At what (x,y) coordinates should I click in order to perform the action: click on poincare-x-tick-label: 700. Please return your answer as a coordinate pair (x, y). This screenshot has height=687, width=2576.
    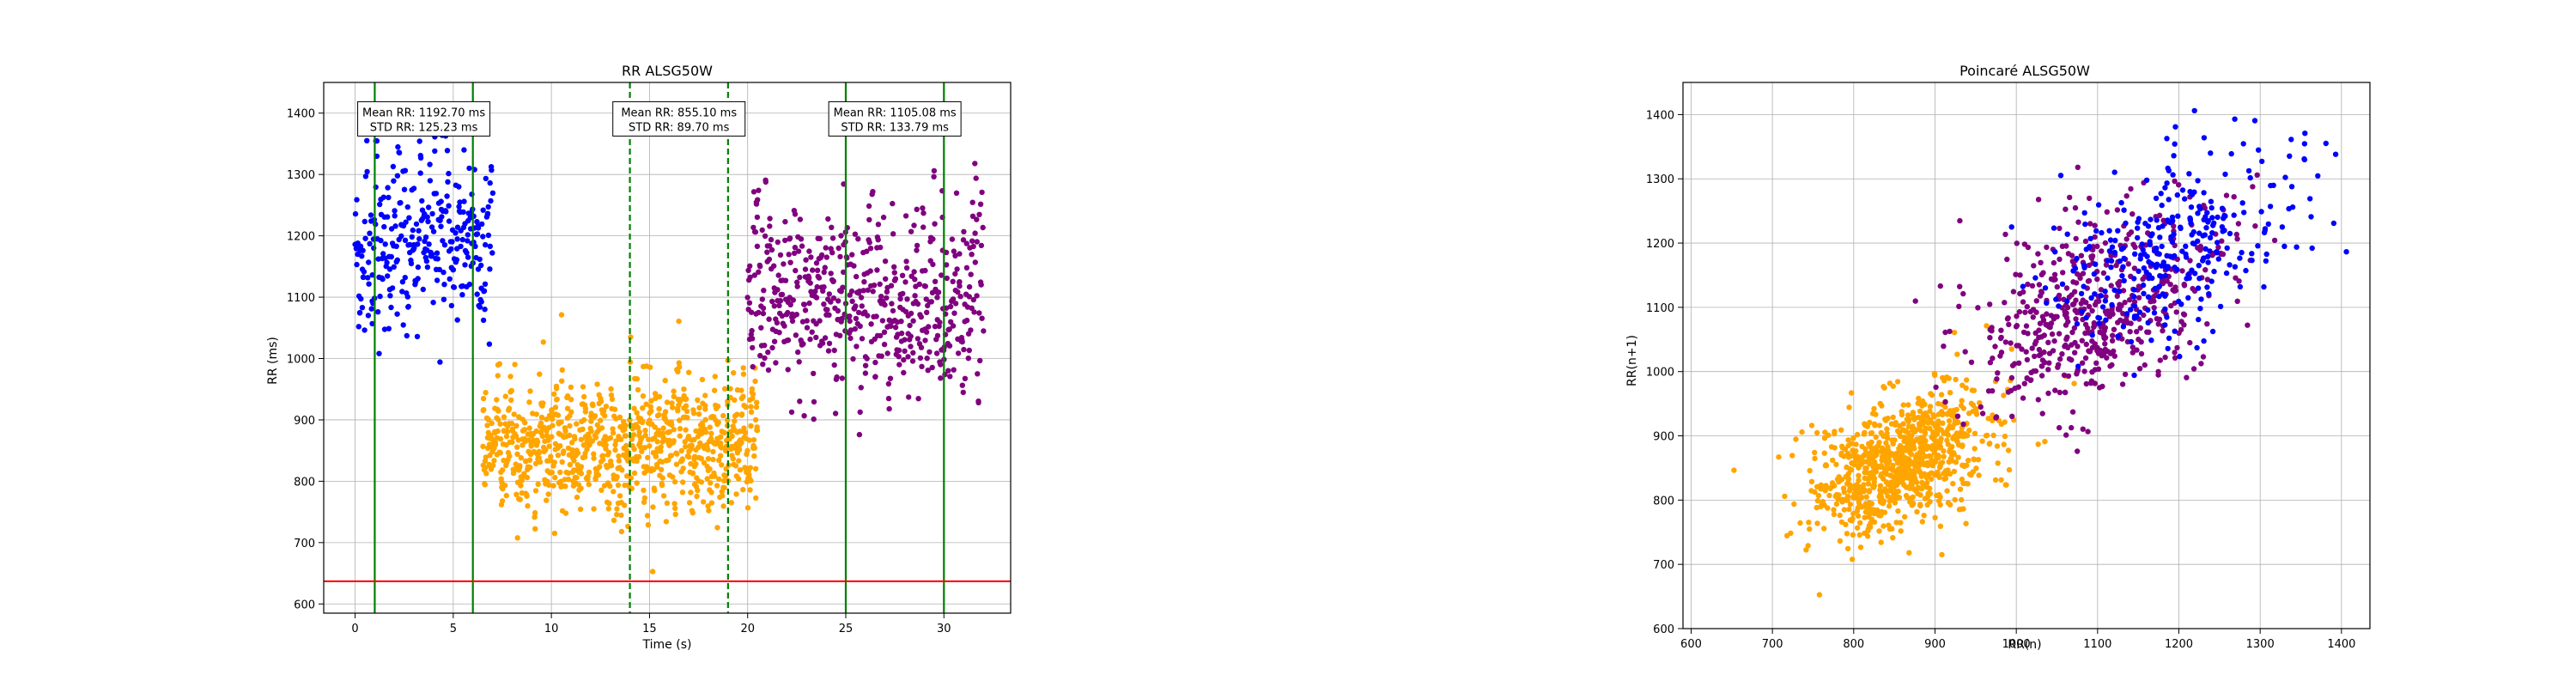
    Looking at the image, I should click on (1772, 644).